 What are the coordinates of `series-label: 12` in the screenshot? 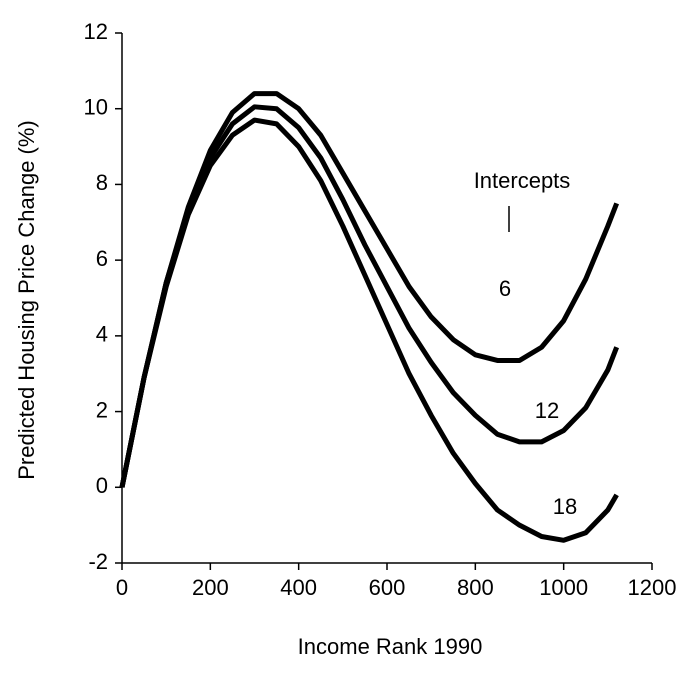 It's located at (547, 410).